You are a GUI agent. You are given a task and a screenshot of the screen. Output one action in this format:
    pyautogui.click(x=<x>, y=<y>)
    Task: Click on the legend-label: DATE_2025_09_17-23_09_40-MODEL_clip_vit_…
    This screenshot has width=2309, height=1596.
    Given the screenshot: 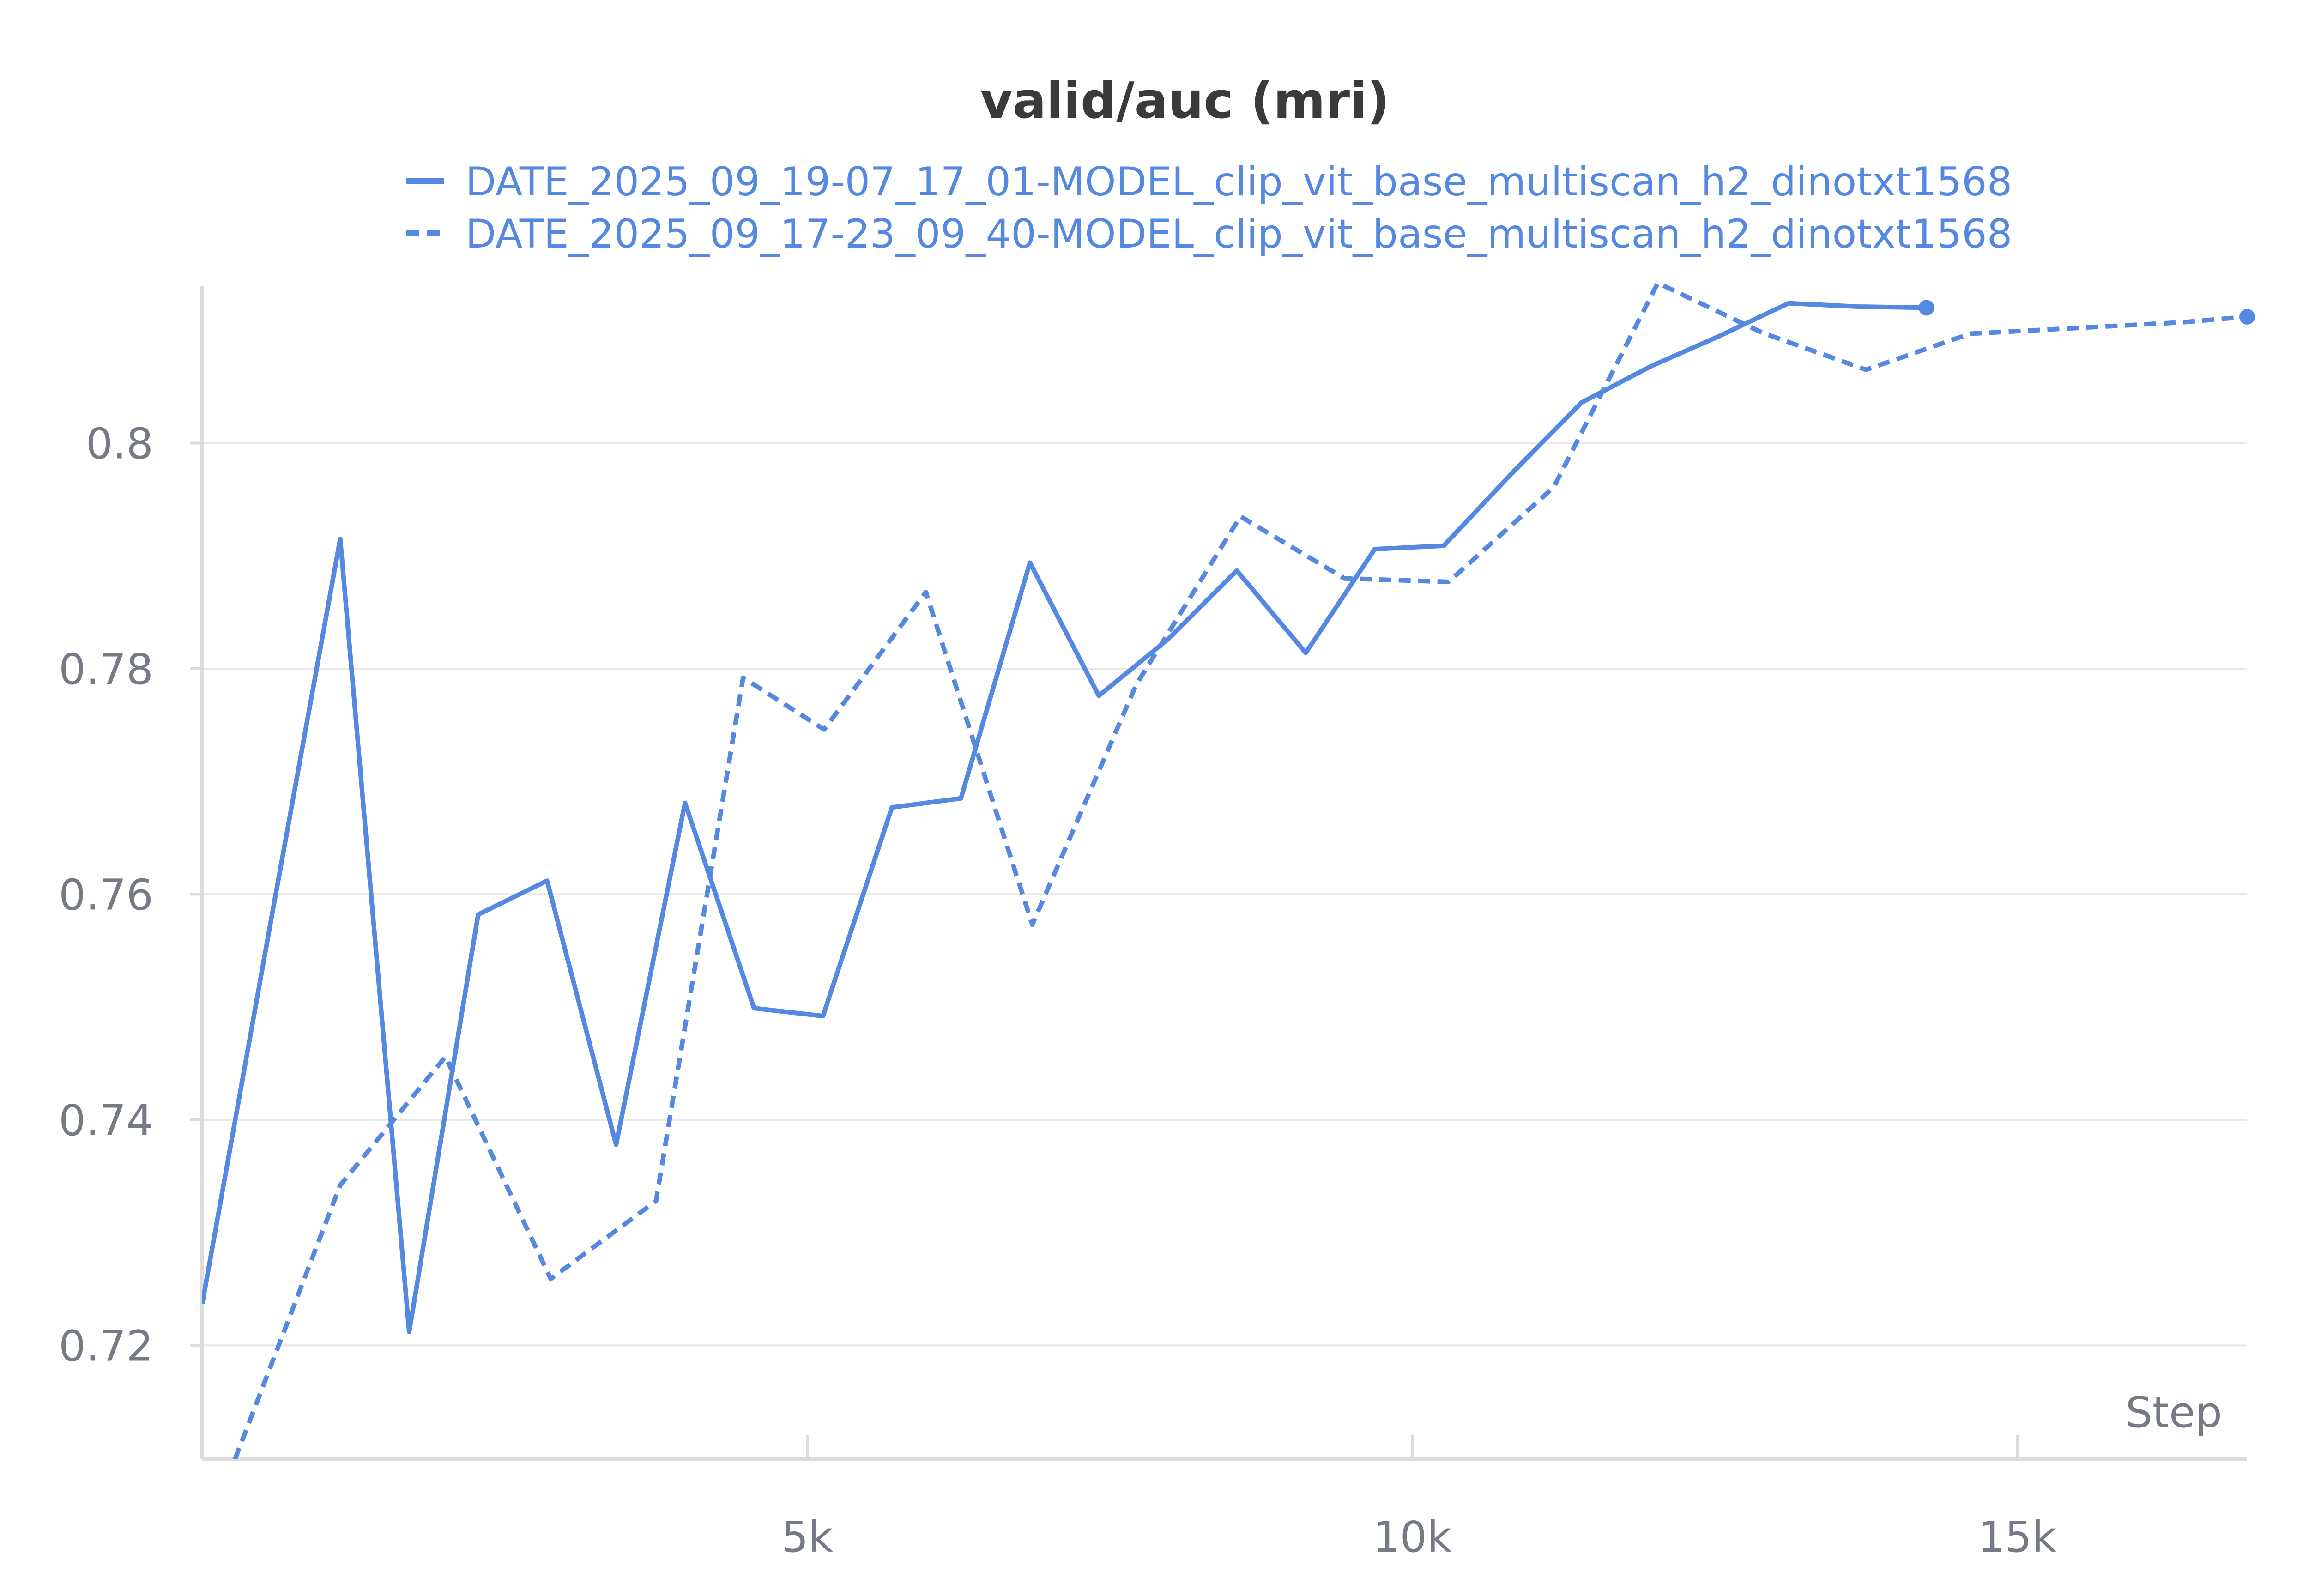 What is the action you would take?
    pyautogui.click(x=1238, y=234)
    